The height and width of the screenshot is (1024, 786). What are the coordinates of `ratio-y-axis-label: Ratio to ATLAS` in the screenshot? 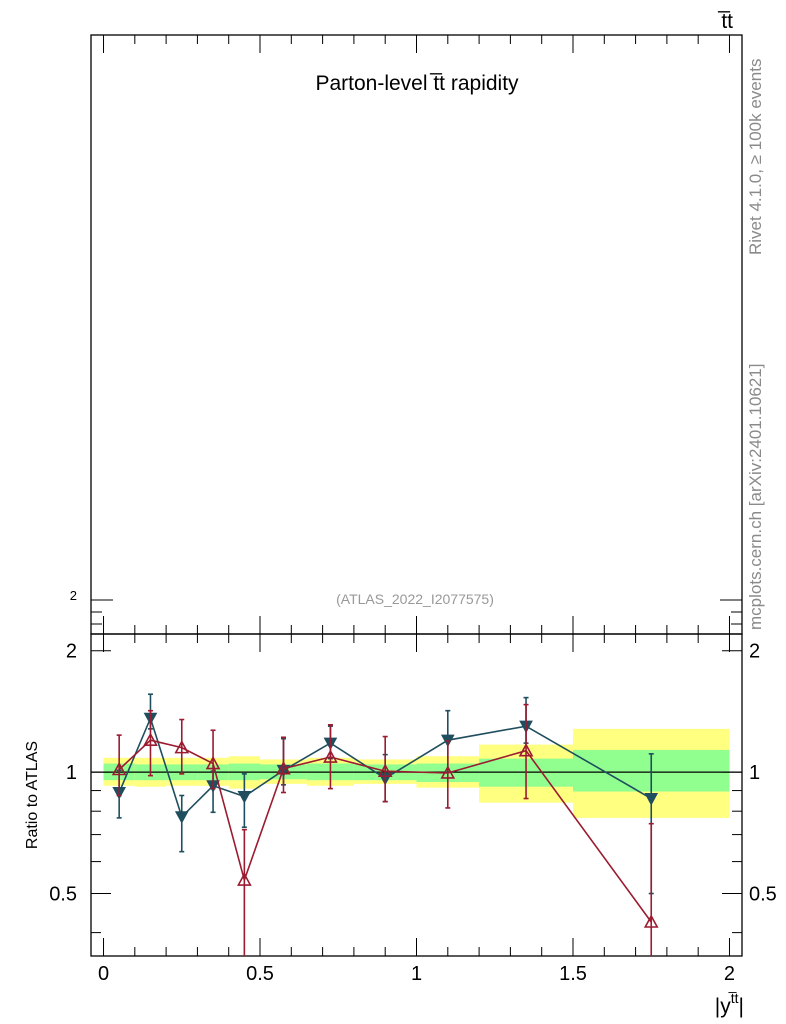 It's located at (32, 795).